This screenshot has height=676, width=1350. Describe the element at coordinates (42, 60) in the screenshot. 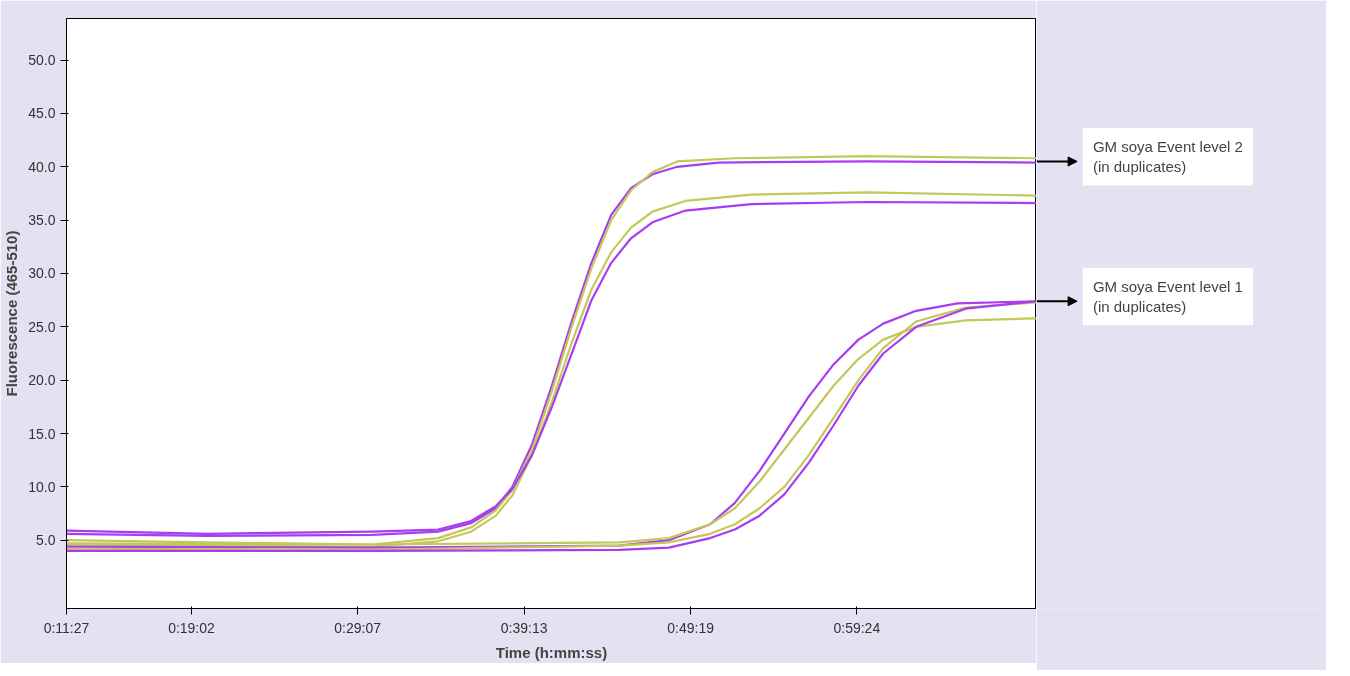

I see `y-tick-label: 50.0` at that location.